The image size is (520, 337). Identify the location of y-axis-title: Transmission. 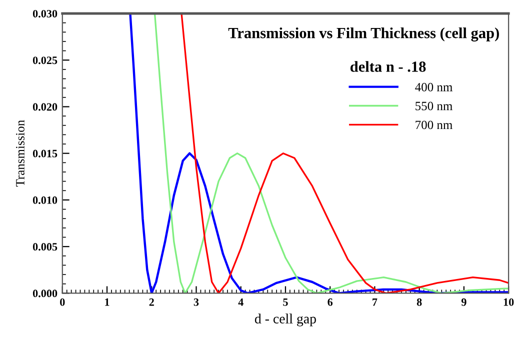
(20, 153).